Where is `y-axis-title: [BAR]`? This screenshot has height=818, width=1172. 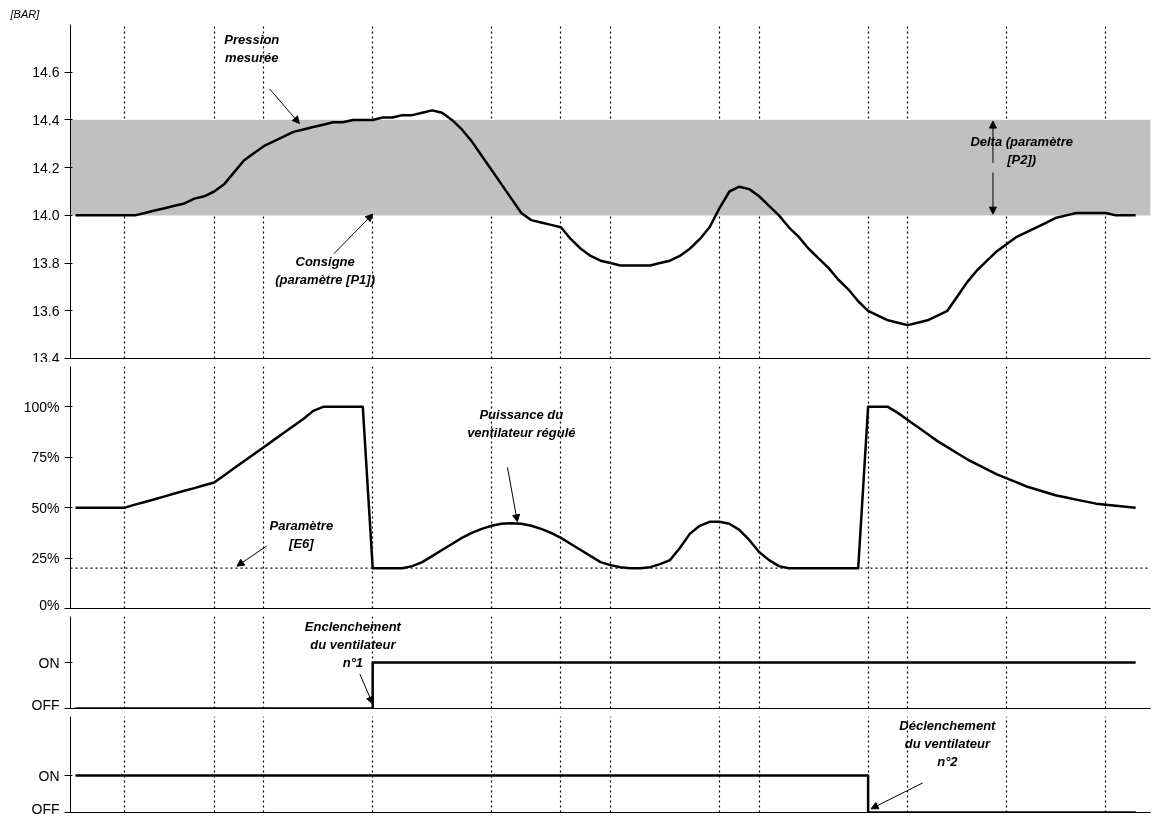
y-axis-title: [BAR] is located at coordinates (25, 13).